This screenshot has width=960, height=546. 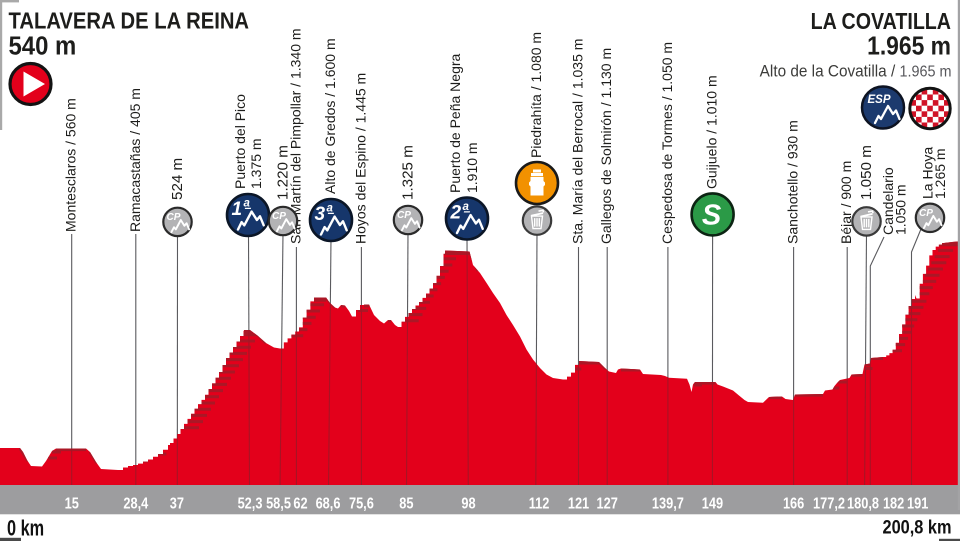 What do you see at coordinates (328, 504) in the screenshot?
I see `svg-text: 68,6` at bounding box center [328, 504].